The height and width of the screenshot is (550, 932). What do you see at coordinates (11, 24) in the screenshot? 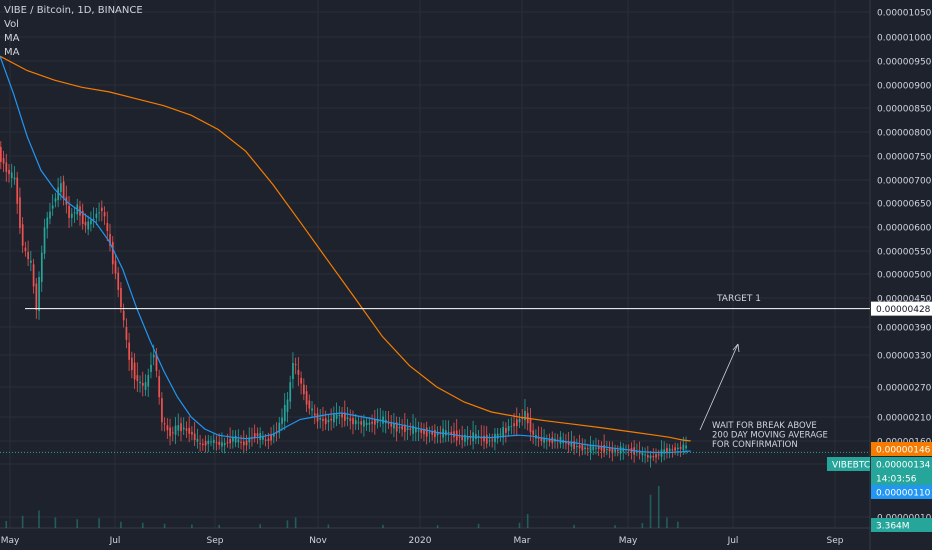
I see `indicator-vol: Vol` at bounding box center [11, 24].